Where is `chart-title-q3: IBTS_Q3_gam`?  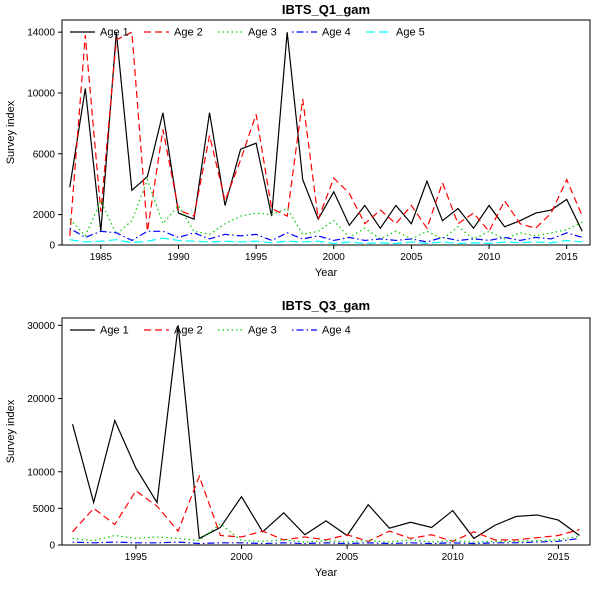
chart-title-q3: IBTS_Q3_gam is located at coordinates (326, 305).